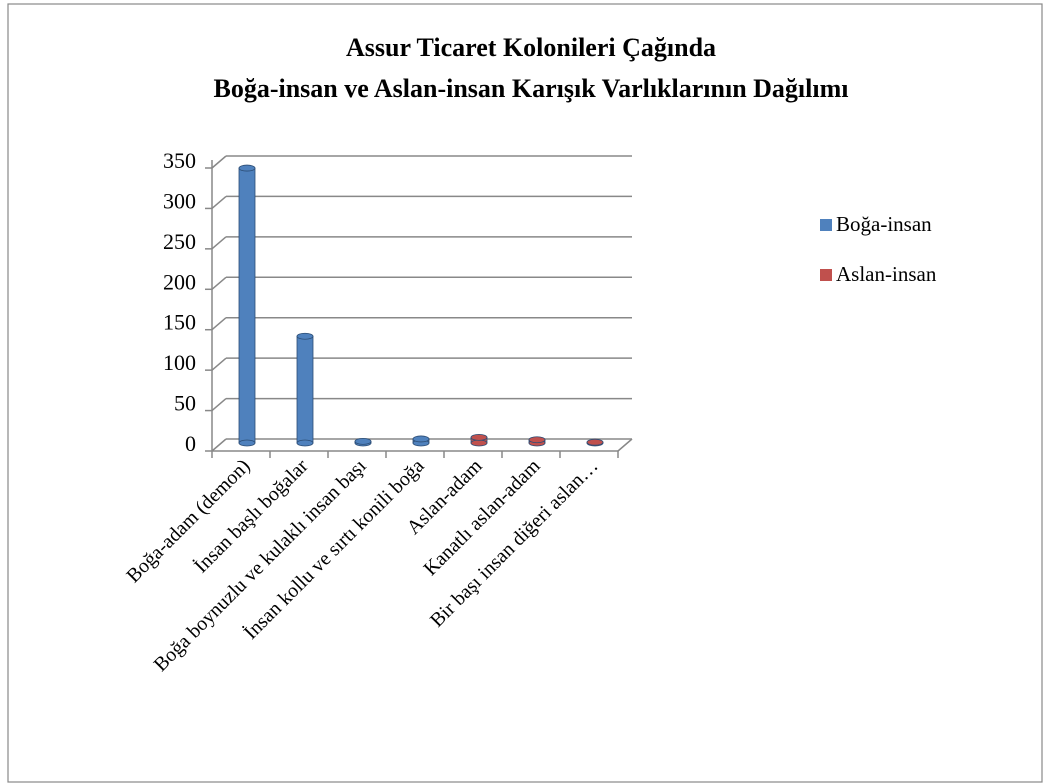 This screenshot has height=784, width=1047. What do you see at coordinates (884, 224) in the screenshot?
I see `legend-label: Boğa-insan` at bounding box center [884, 224].